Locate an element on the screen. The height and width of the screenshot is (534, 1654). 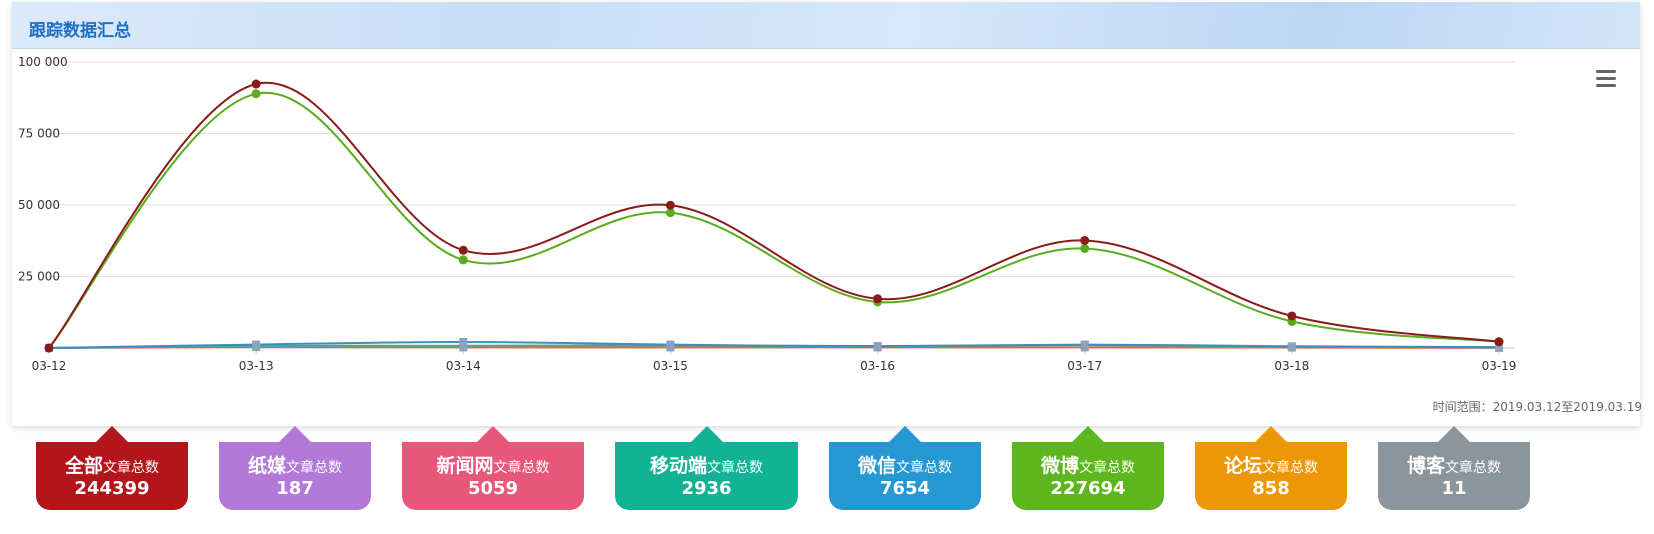
y-tick-label: 75 000 is located at coordinates (39, 134).